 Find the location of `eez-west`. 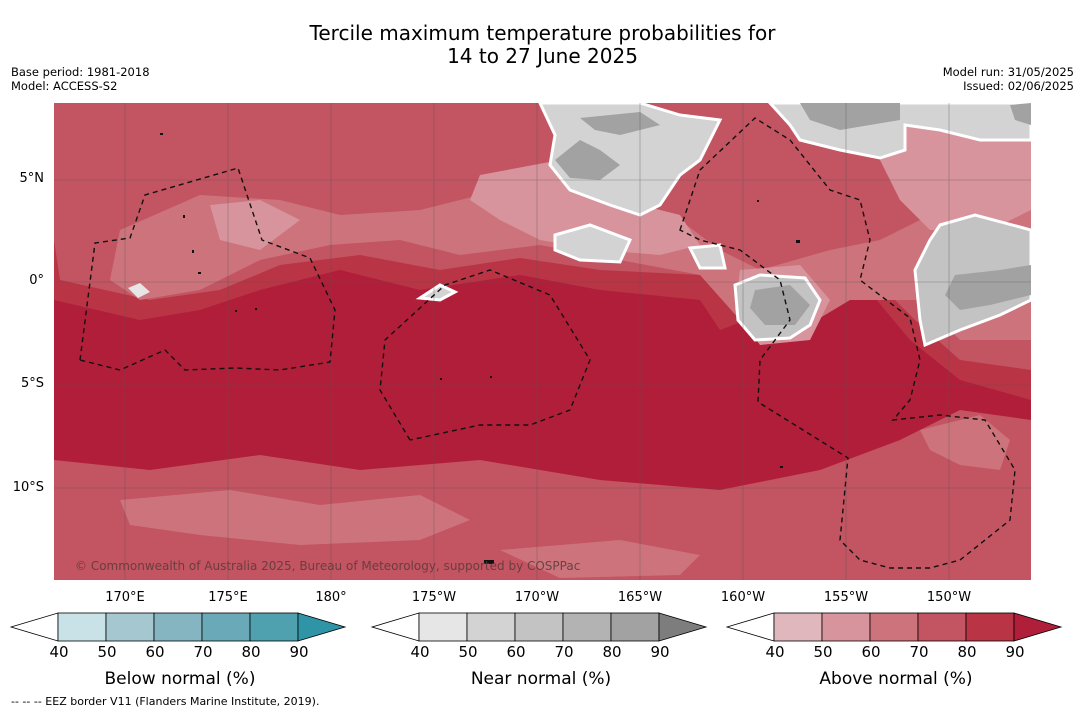

eez-west is located at coordinates (207, 269).